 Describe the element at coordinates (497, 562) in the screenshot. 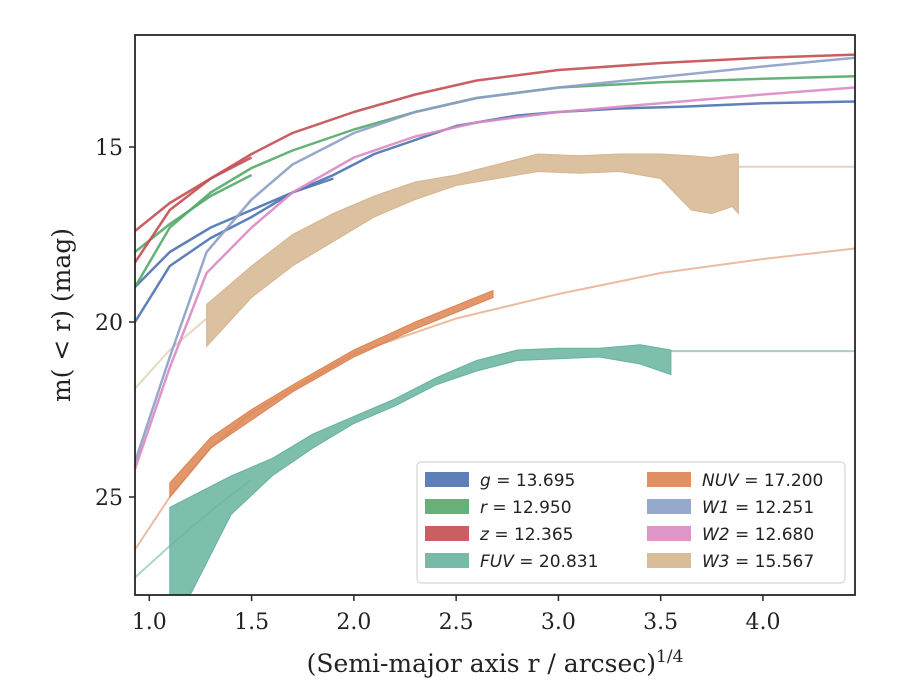

I see `legend-series-name: FUV` at that location.